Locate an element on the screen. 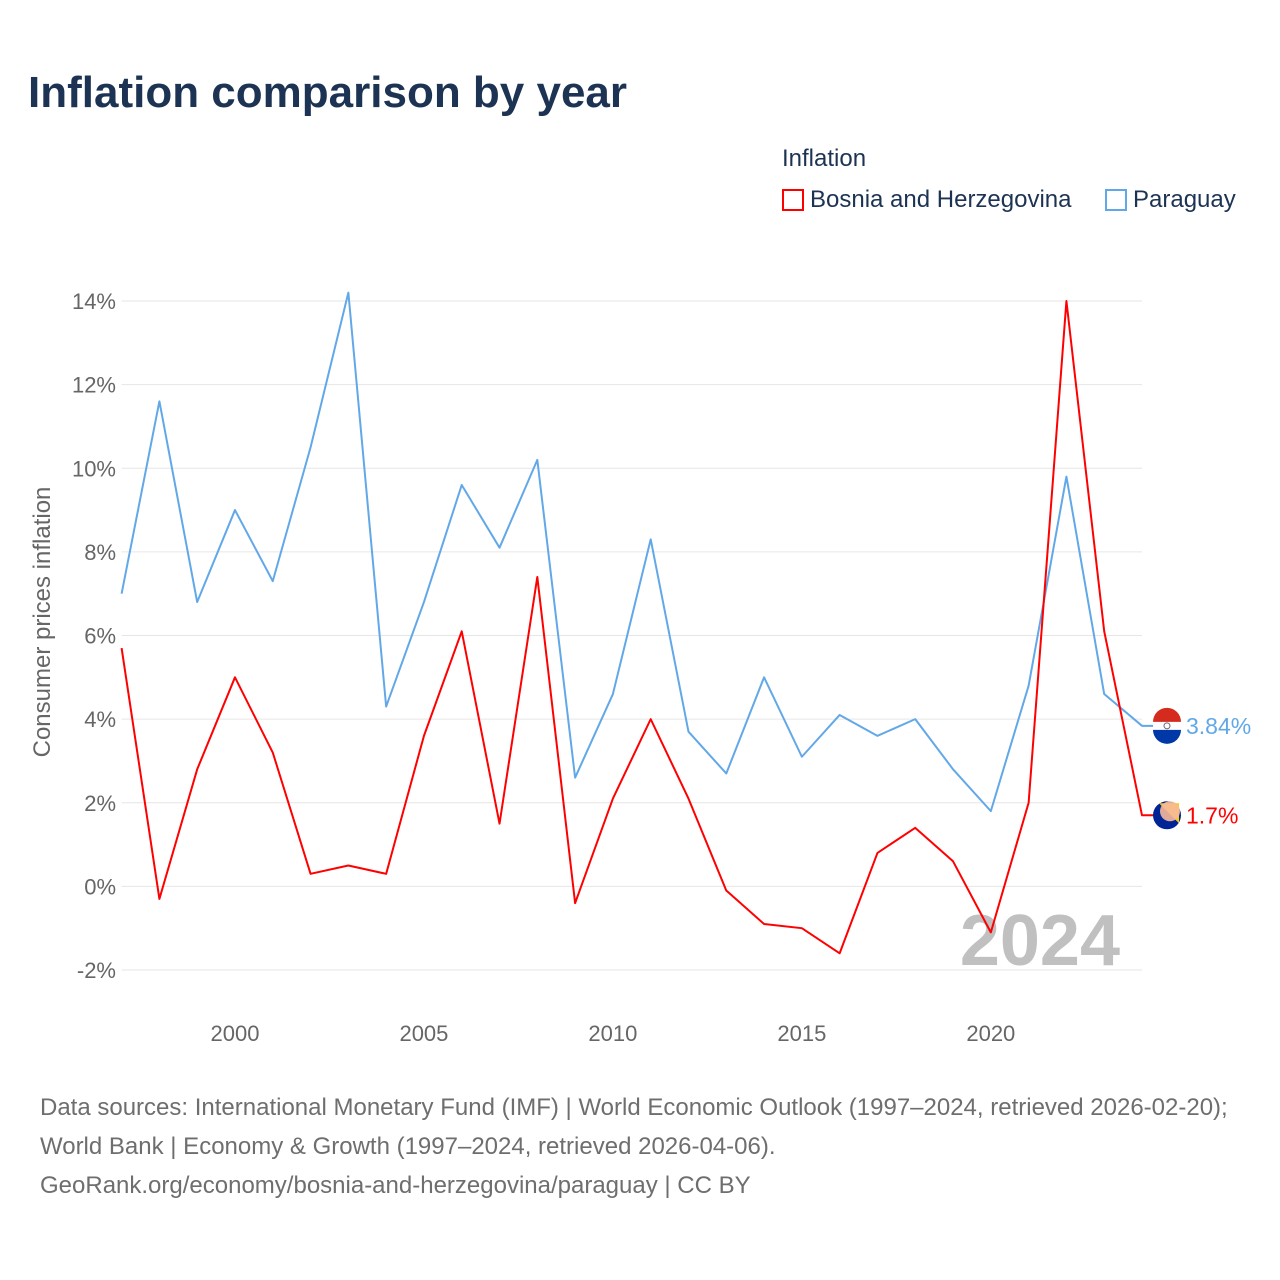 The height and width of the screenshot is (1280, 1280). legend-label: Bosnia and Herzegovina is located at coordinates (941, 199).